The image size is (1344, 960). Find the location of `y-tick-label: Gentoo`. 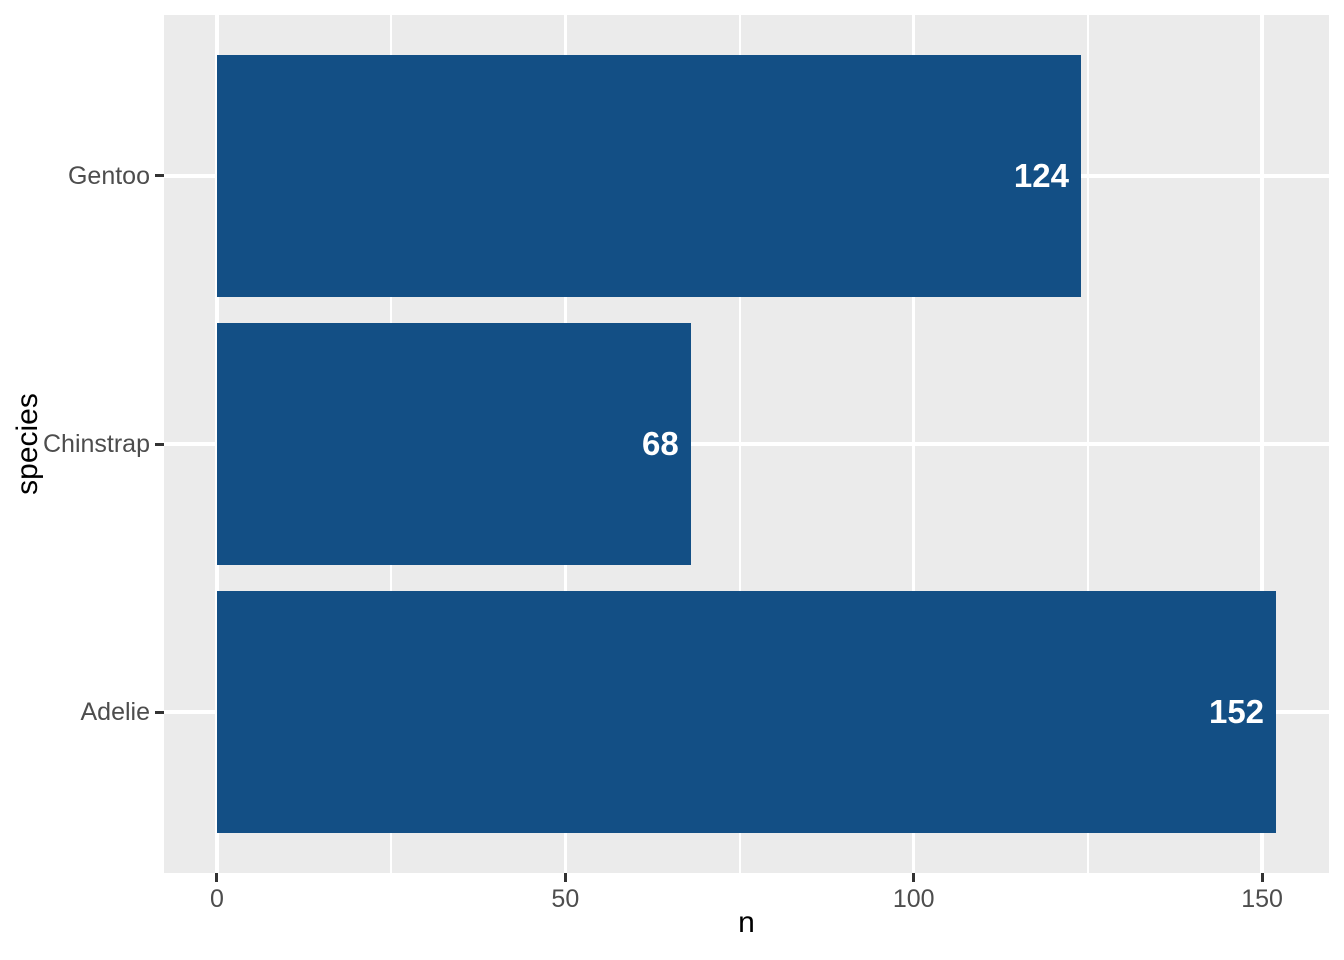

y-tick-label: Gentoo is located at coordinates (108, 175).